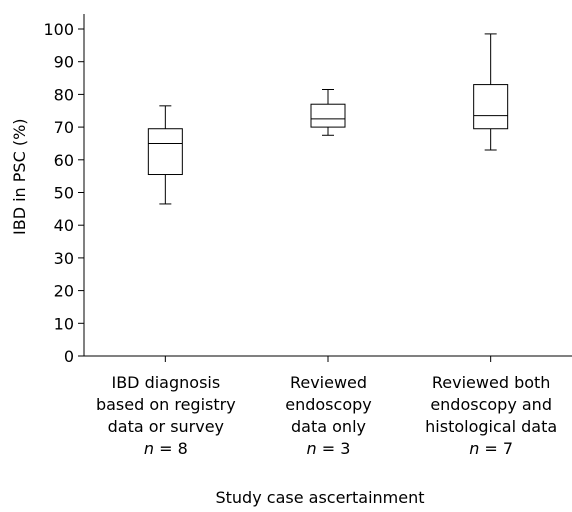 Image resolution: width=572 pixels, height=512 pixels. Describe the element at coordinates (64, 323) in the screenshot. I see `y-tick-label: 10` at that location.